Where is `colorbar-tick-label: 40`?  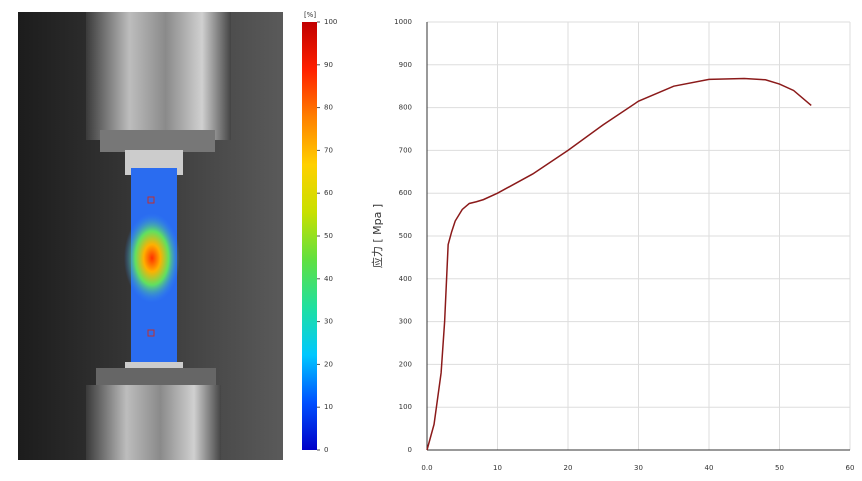
colorbar-tick-label: 40 is located at coordinates (328, 279).